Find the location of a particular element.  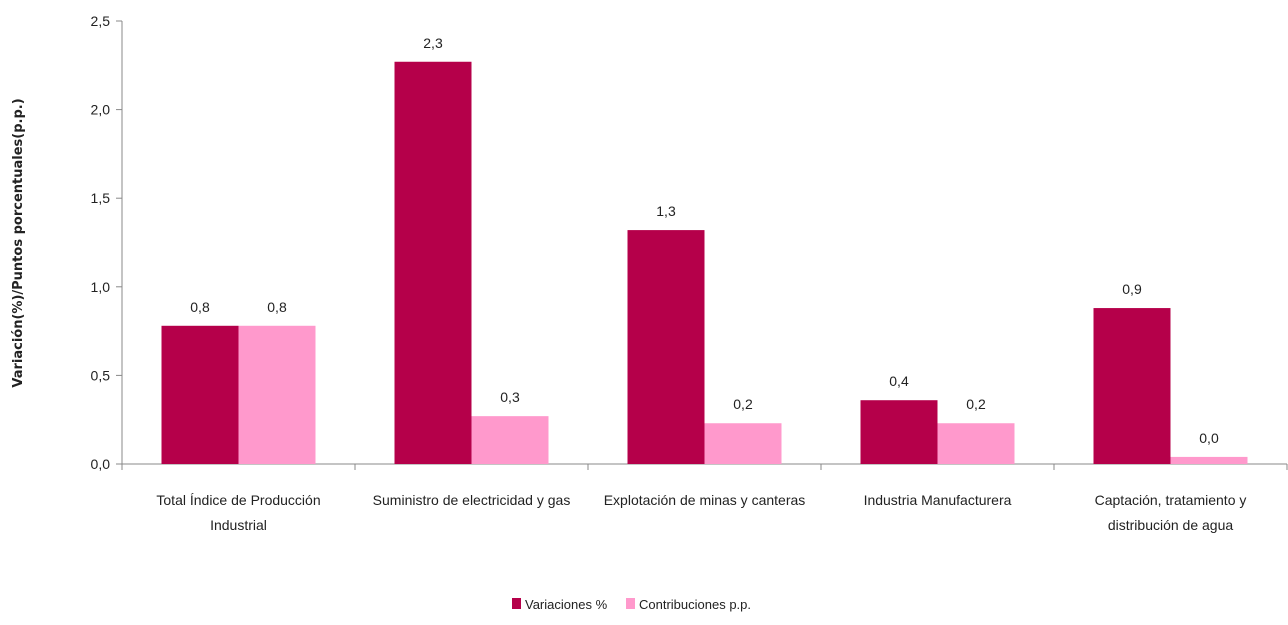

x-tick-label: Industria Manufacturera is located at coordinates (938, 500).